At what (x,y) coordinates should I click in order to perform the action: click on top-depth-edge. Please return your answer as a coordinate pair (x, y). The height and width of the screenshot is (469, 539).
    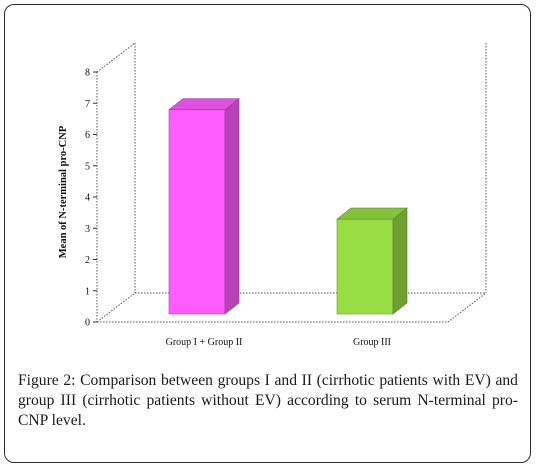
    Looking at the image, I should click on (116, 57).